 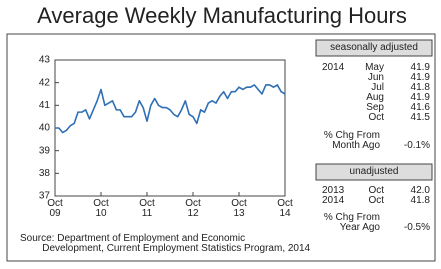 What do you see at coordinates (45, 150) in the screenshot?
I see `y-tick-label: 39` at bounding box center [45, 150].